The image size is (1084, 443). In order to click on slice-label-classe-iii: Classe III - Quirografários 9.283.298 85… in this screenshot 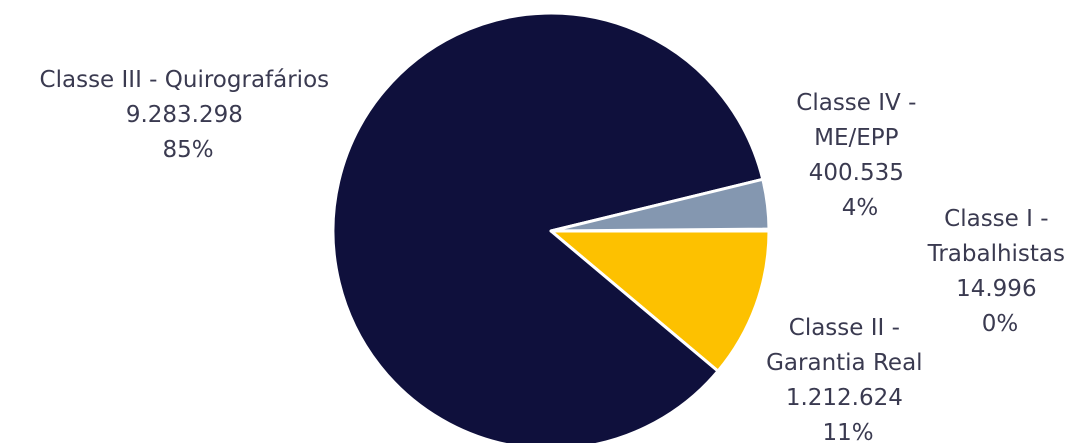, I will do `click(188, 115)`.